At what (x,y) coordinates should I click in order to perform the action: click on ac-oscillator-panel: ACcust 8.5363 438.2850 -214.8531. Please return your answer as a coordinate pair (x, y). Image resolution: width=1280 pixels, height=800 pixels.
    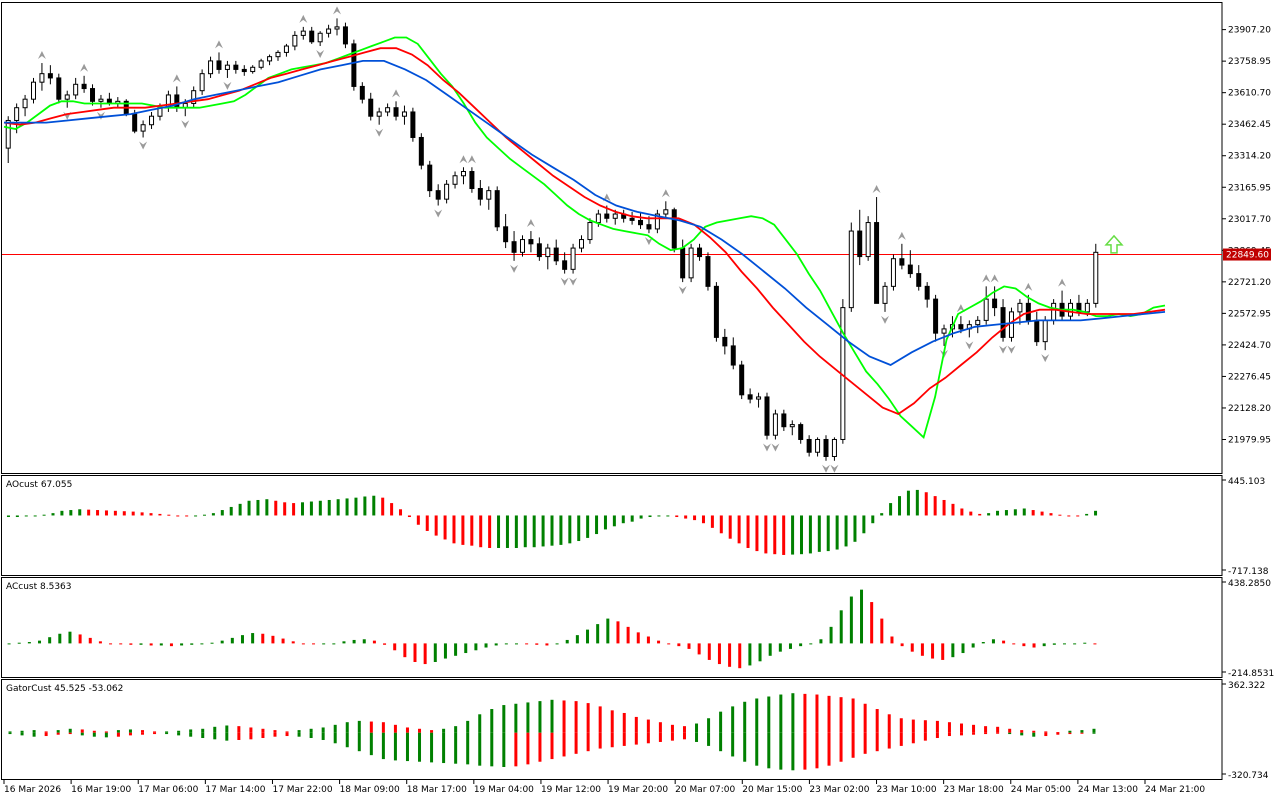
    Looking at the image, I should click on (638, 628).